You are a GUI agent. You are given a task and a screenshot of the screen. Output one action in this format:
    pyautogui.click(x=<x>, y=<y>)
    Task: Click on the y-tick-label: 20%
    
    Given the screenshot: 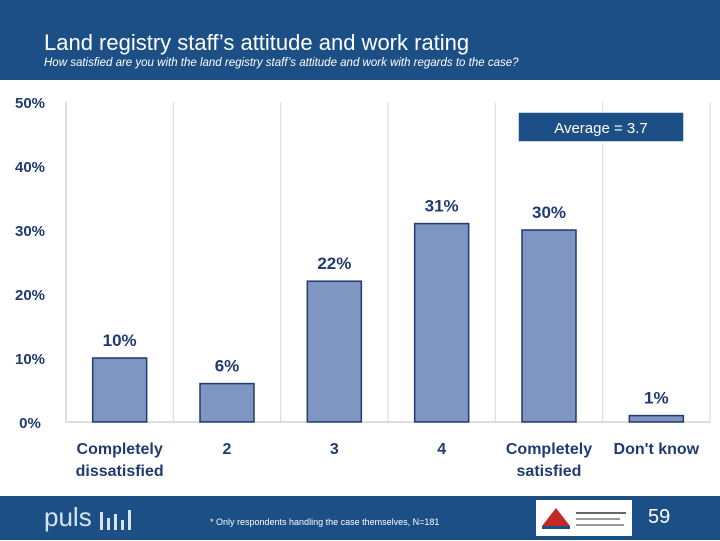 What is the action you would take?
    pyautogui.click(x=30, y=295)
    